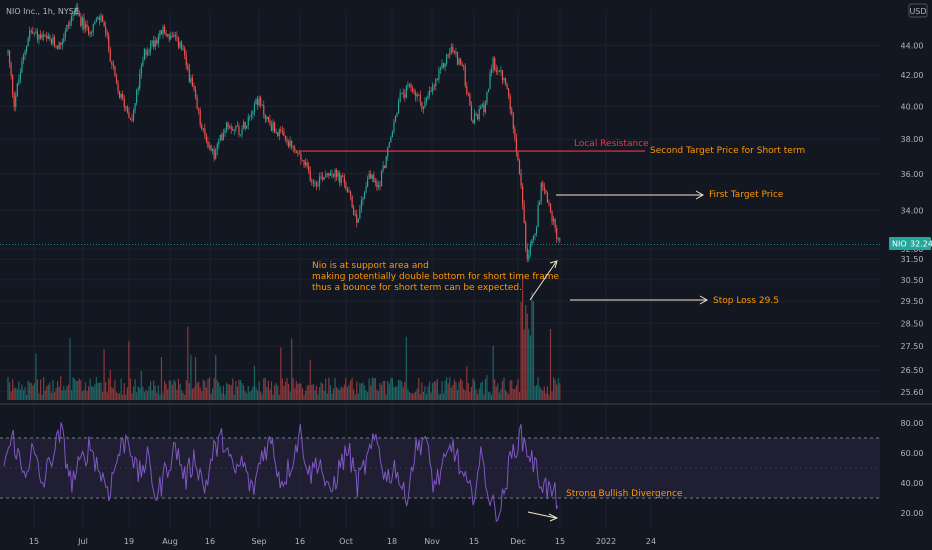 This screenshot has width=932, height=550. Describe the element at coordinates (553, 264) in the screenshot. I see `bounce-arrowhead` at that location.